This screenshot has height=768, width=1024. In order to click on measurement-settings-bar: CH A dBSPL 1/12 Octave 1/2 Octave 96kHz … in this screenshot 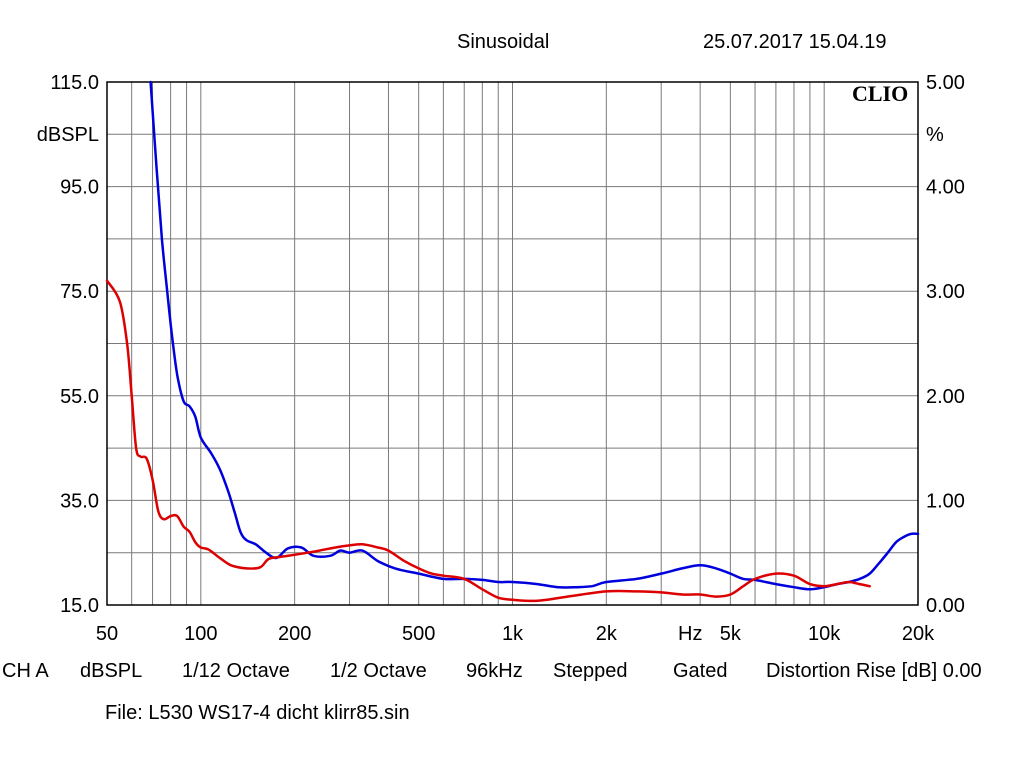, I will do `click(512, 675)`.